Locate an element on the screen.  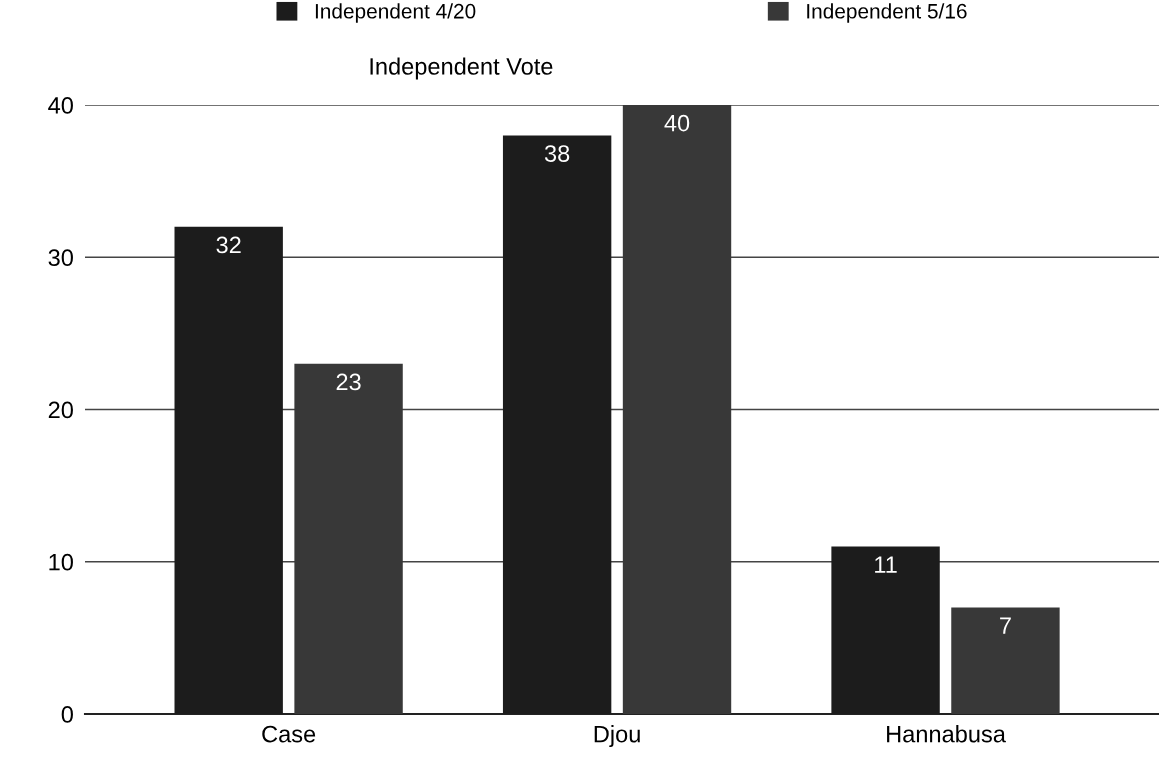
data-label: 7 is located at coordinates (1005, 625).